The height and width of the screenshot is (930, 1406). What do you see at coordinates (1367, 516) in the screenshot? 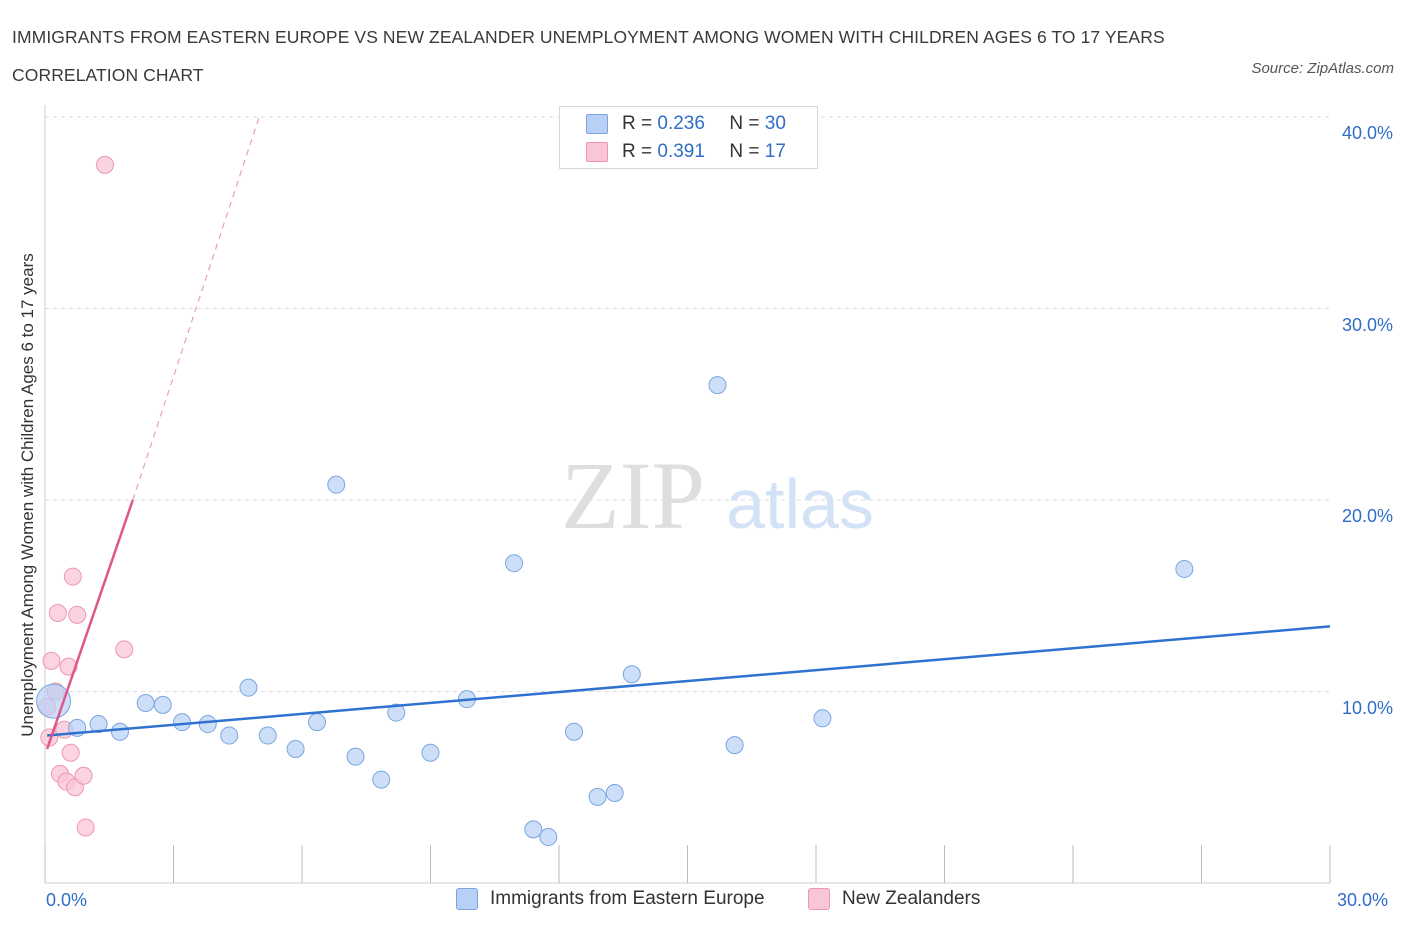
I see `y-tick-label-20: 20.0%` at bounding box center [1367, 516].